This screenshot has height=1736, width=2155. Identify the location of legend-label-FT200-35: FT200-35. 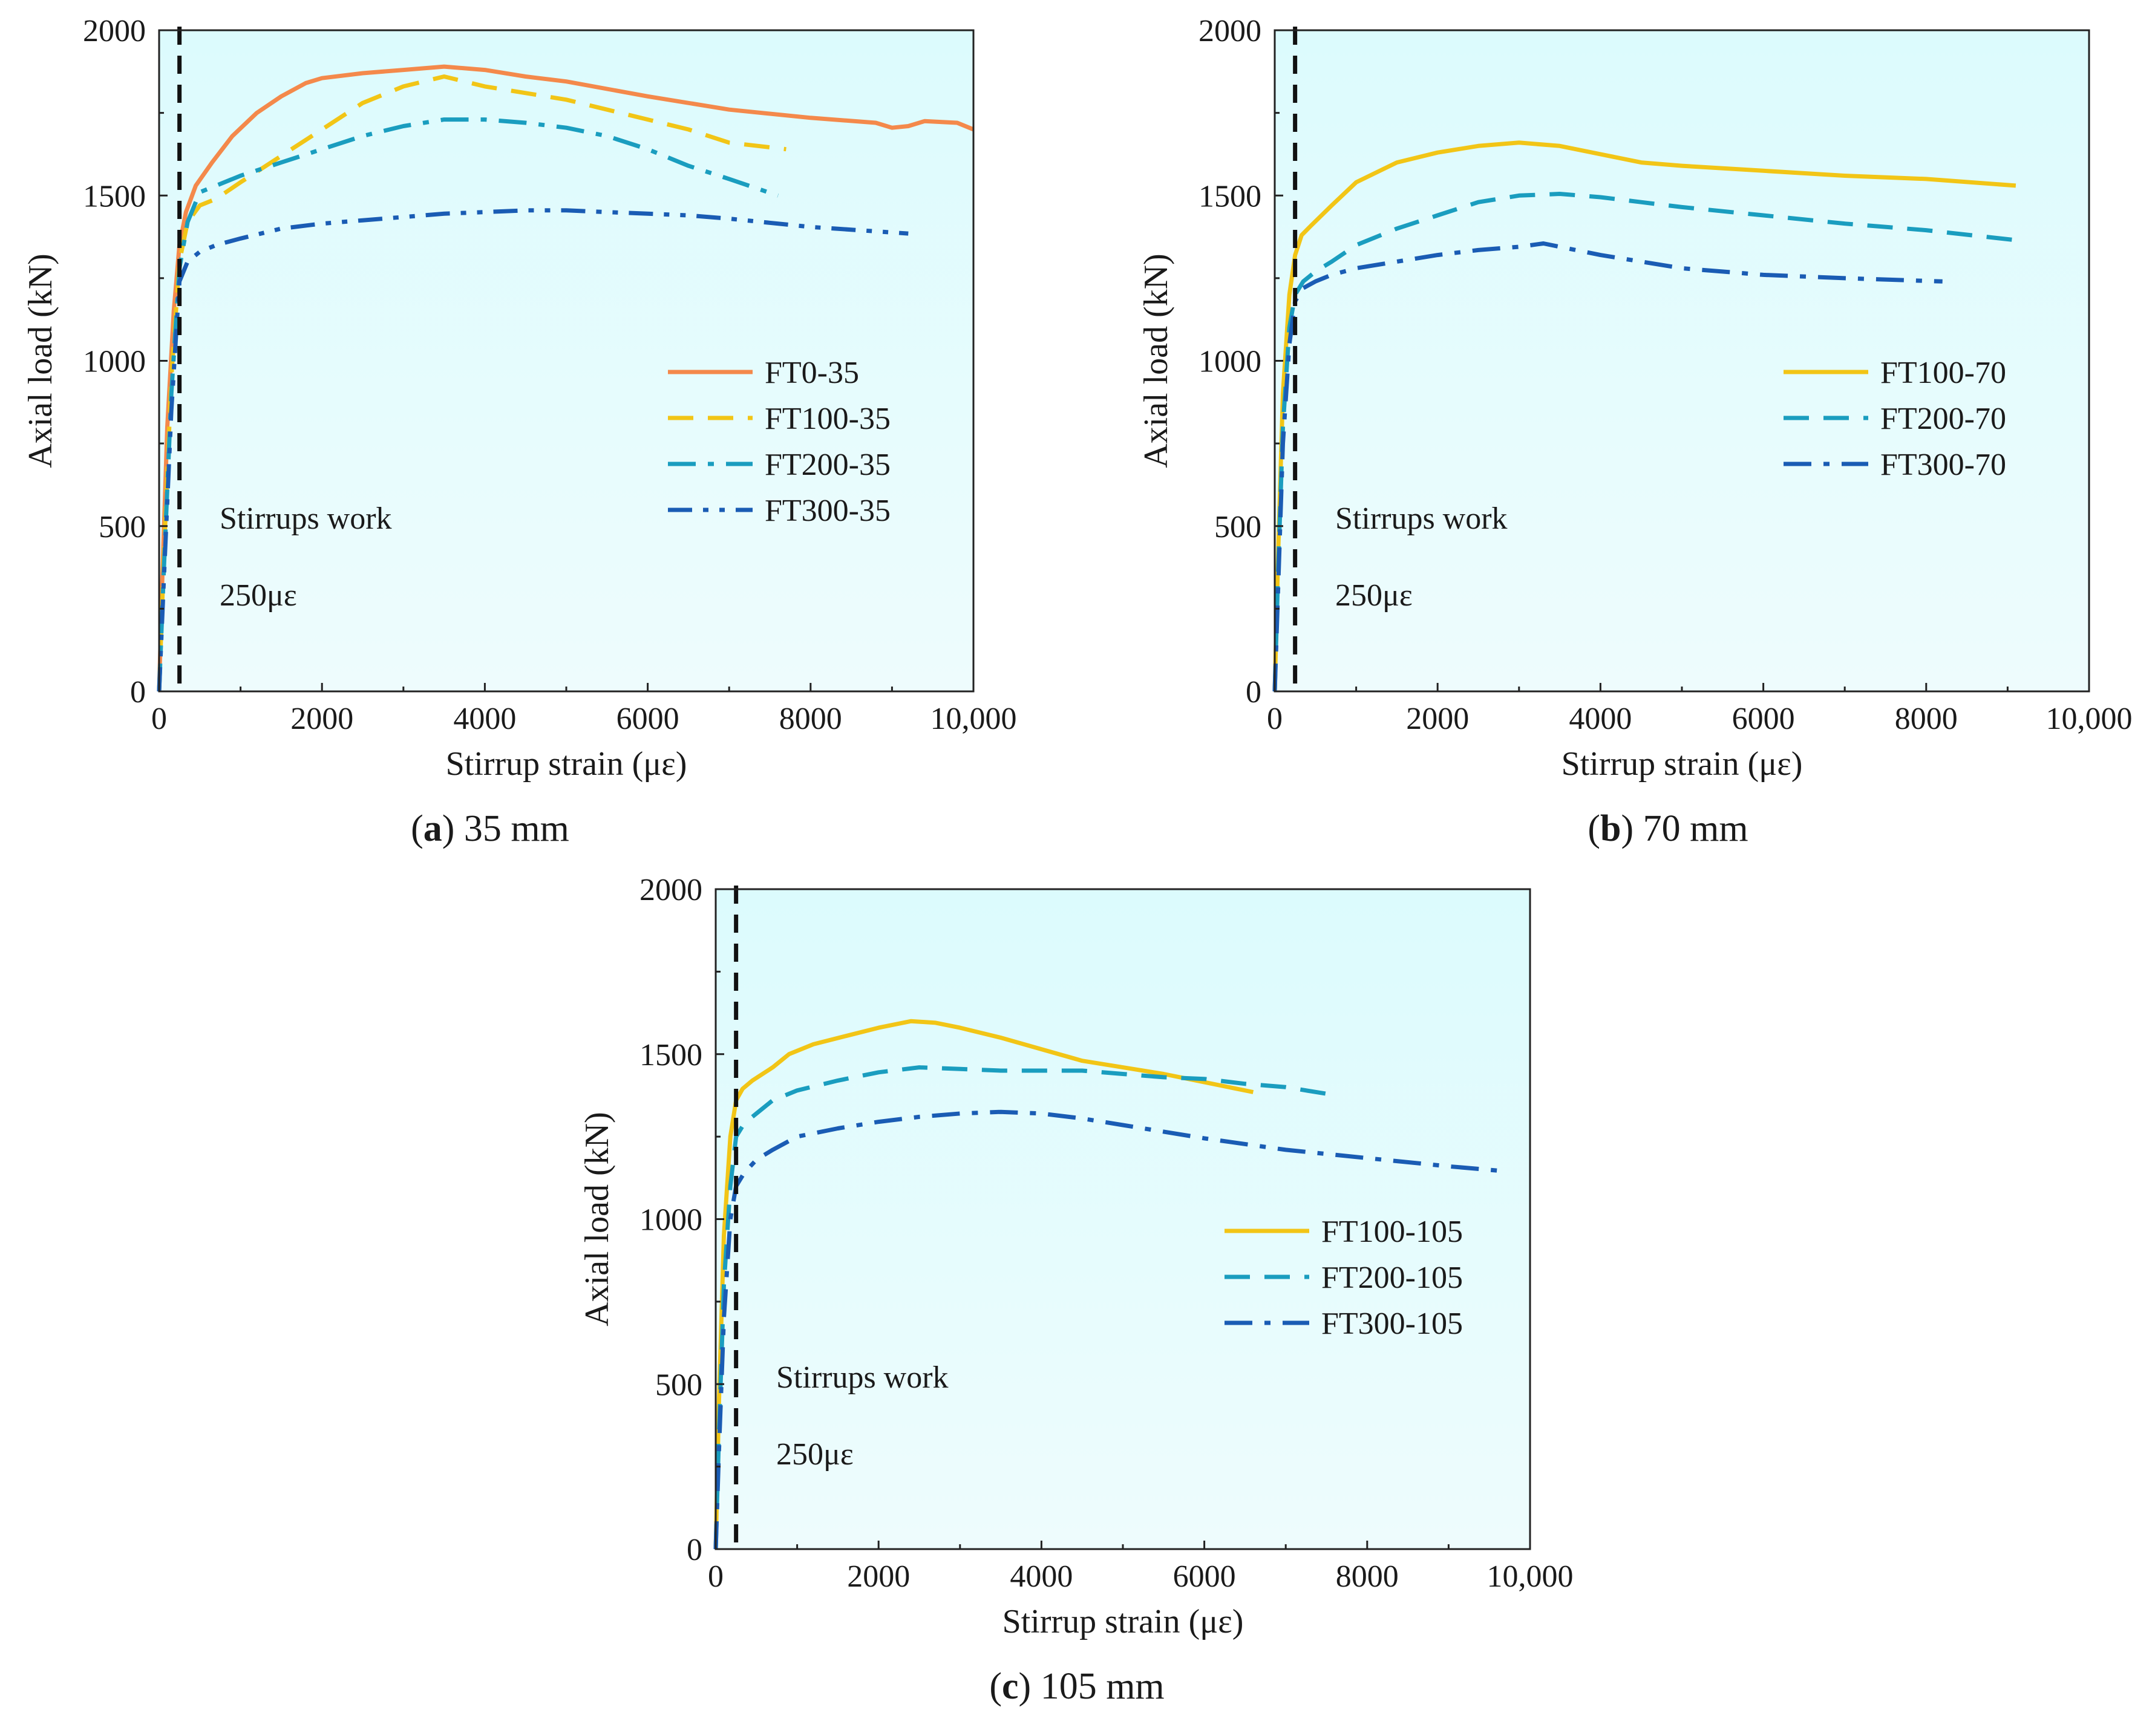
(828, 465).